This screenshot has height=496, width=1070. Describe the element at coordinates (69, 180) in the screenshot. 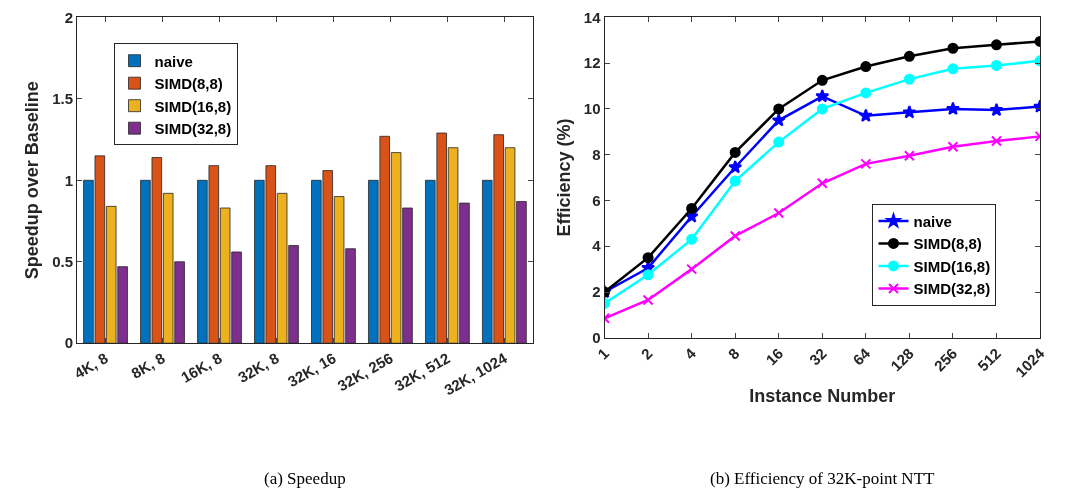

I see `y-tick-label: 1` at that location.